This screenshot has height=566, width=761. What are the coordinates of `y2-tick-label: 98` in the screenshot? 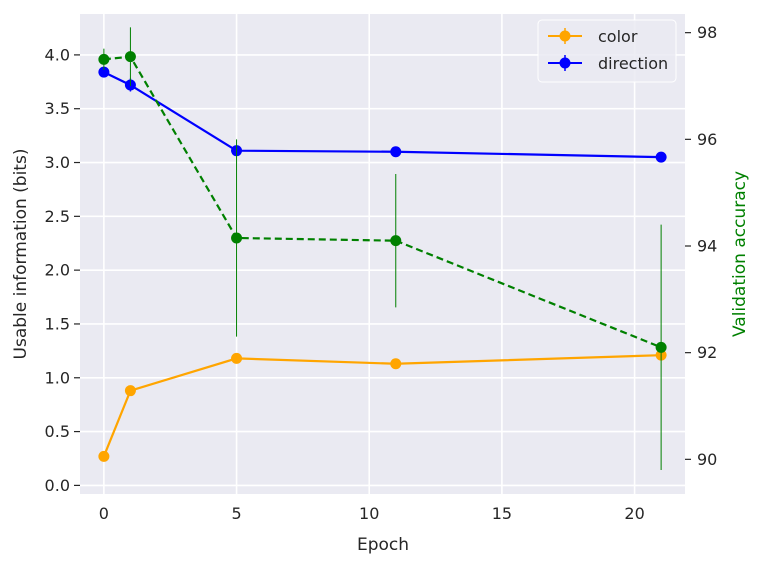 It's located at (707, 32).